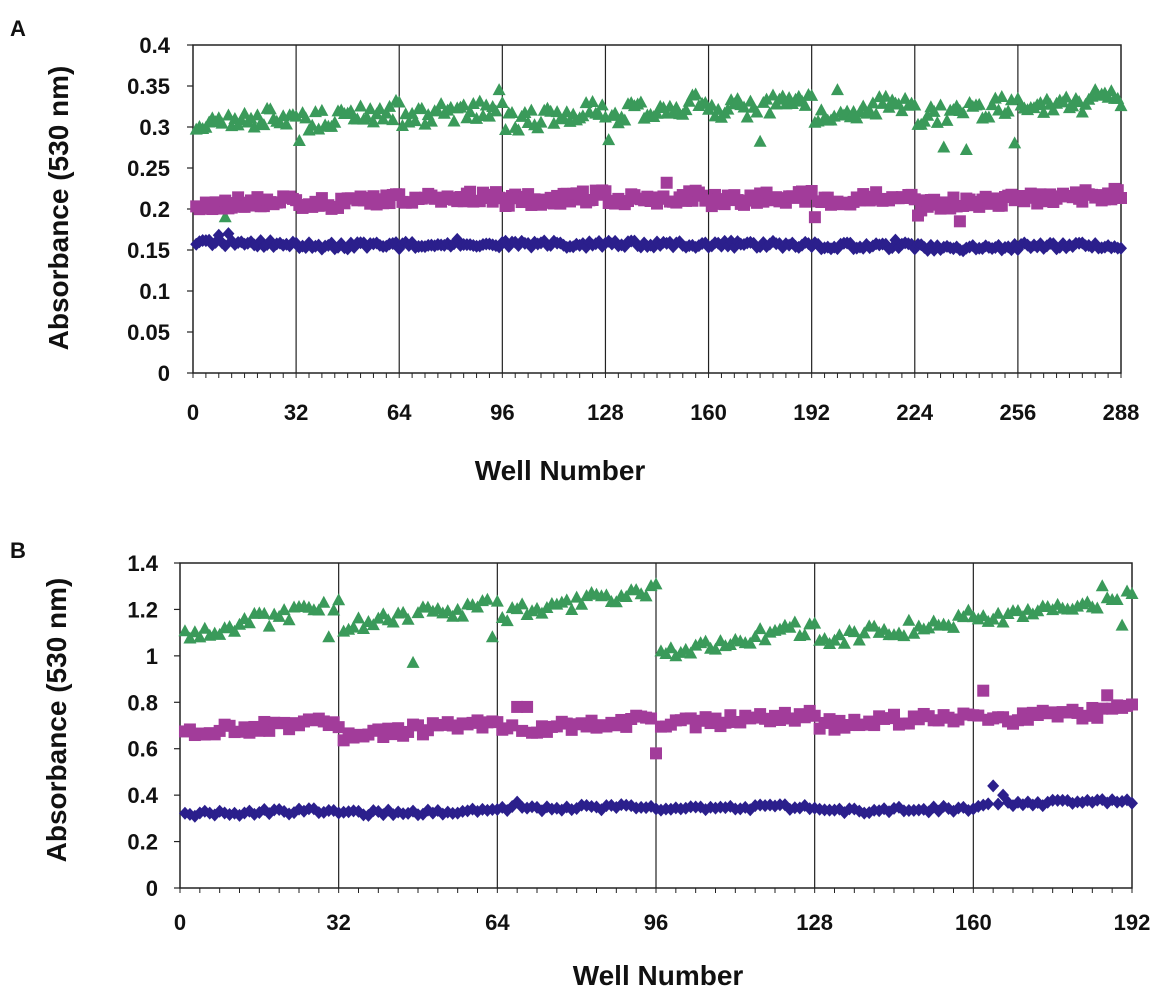 Image resolution: width=1162 pixels, height=995 pixels. I want to click on y-tick-label-a: 0.4, so click(154, 45).